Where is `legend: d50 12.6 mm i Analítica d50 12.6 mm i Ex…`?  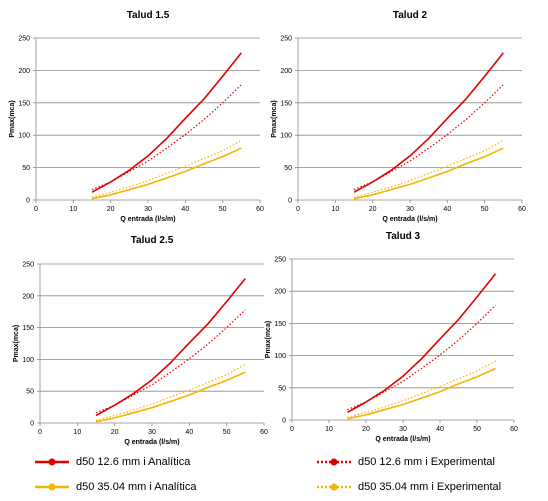 legend: d50 12.6 mm i Analítica d50 12.6 mm i Ex… is located at coordinates (274, 473).